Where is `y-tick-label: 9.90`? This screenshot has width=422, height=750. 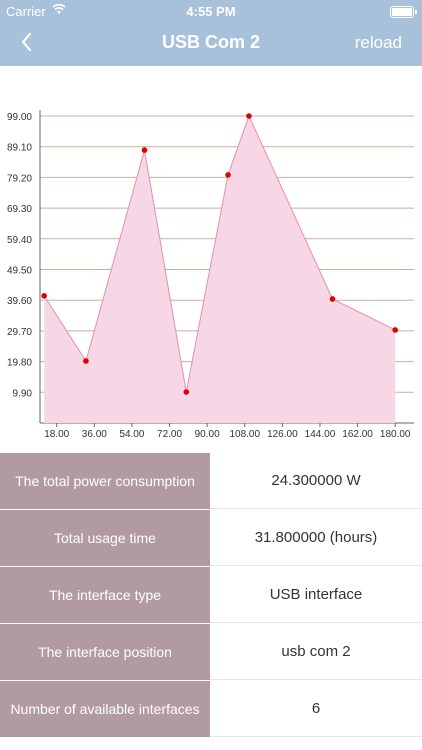
y-tick-label: 9.90 is located at coordinates (23, 393).